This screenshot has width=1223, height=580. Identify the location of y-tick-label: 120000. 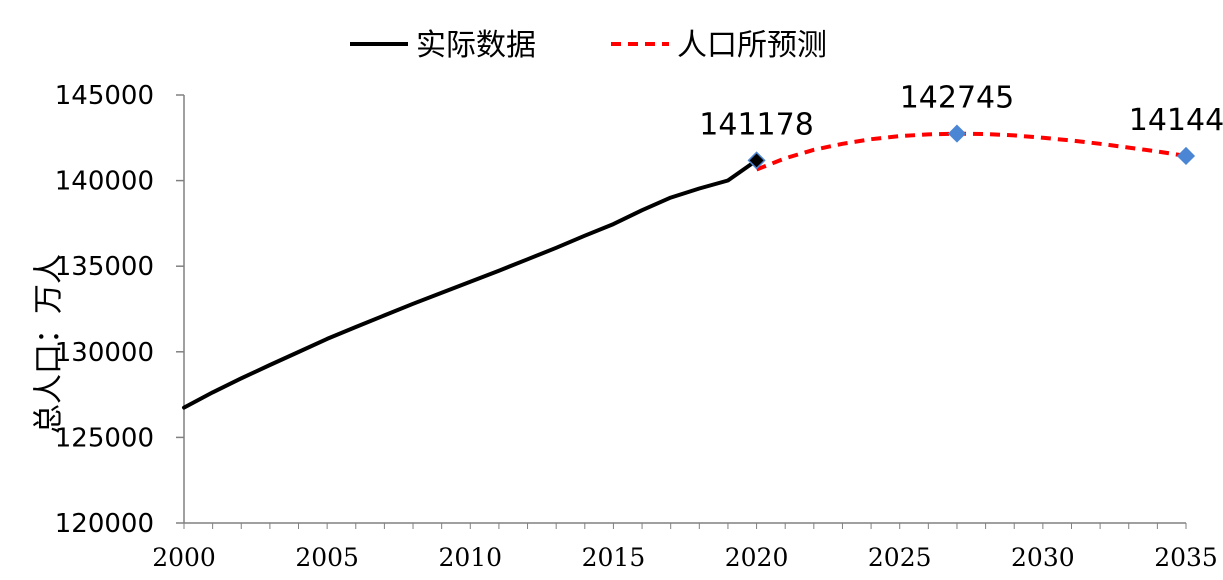
(104, 524).